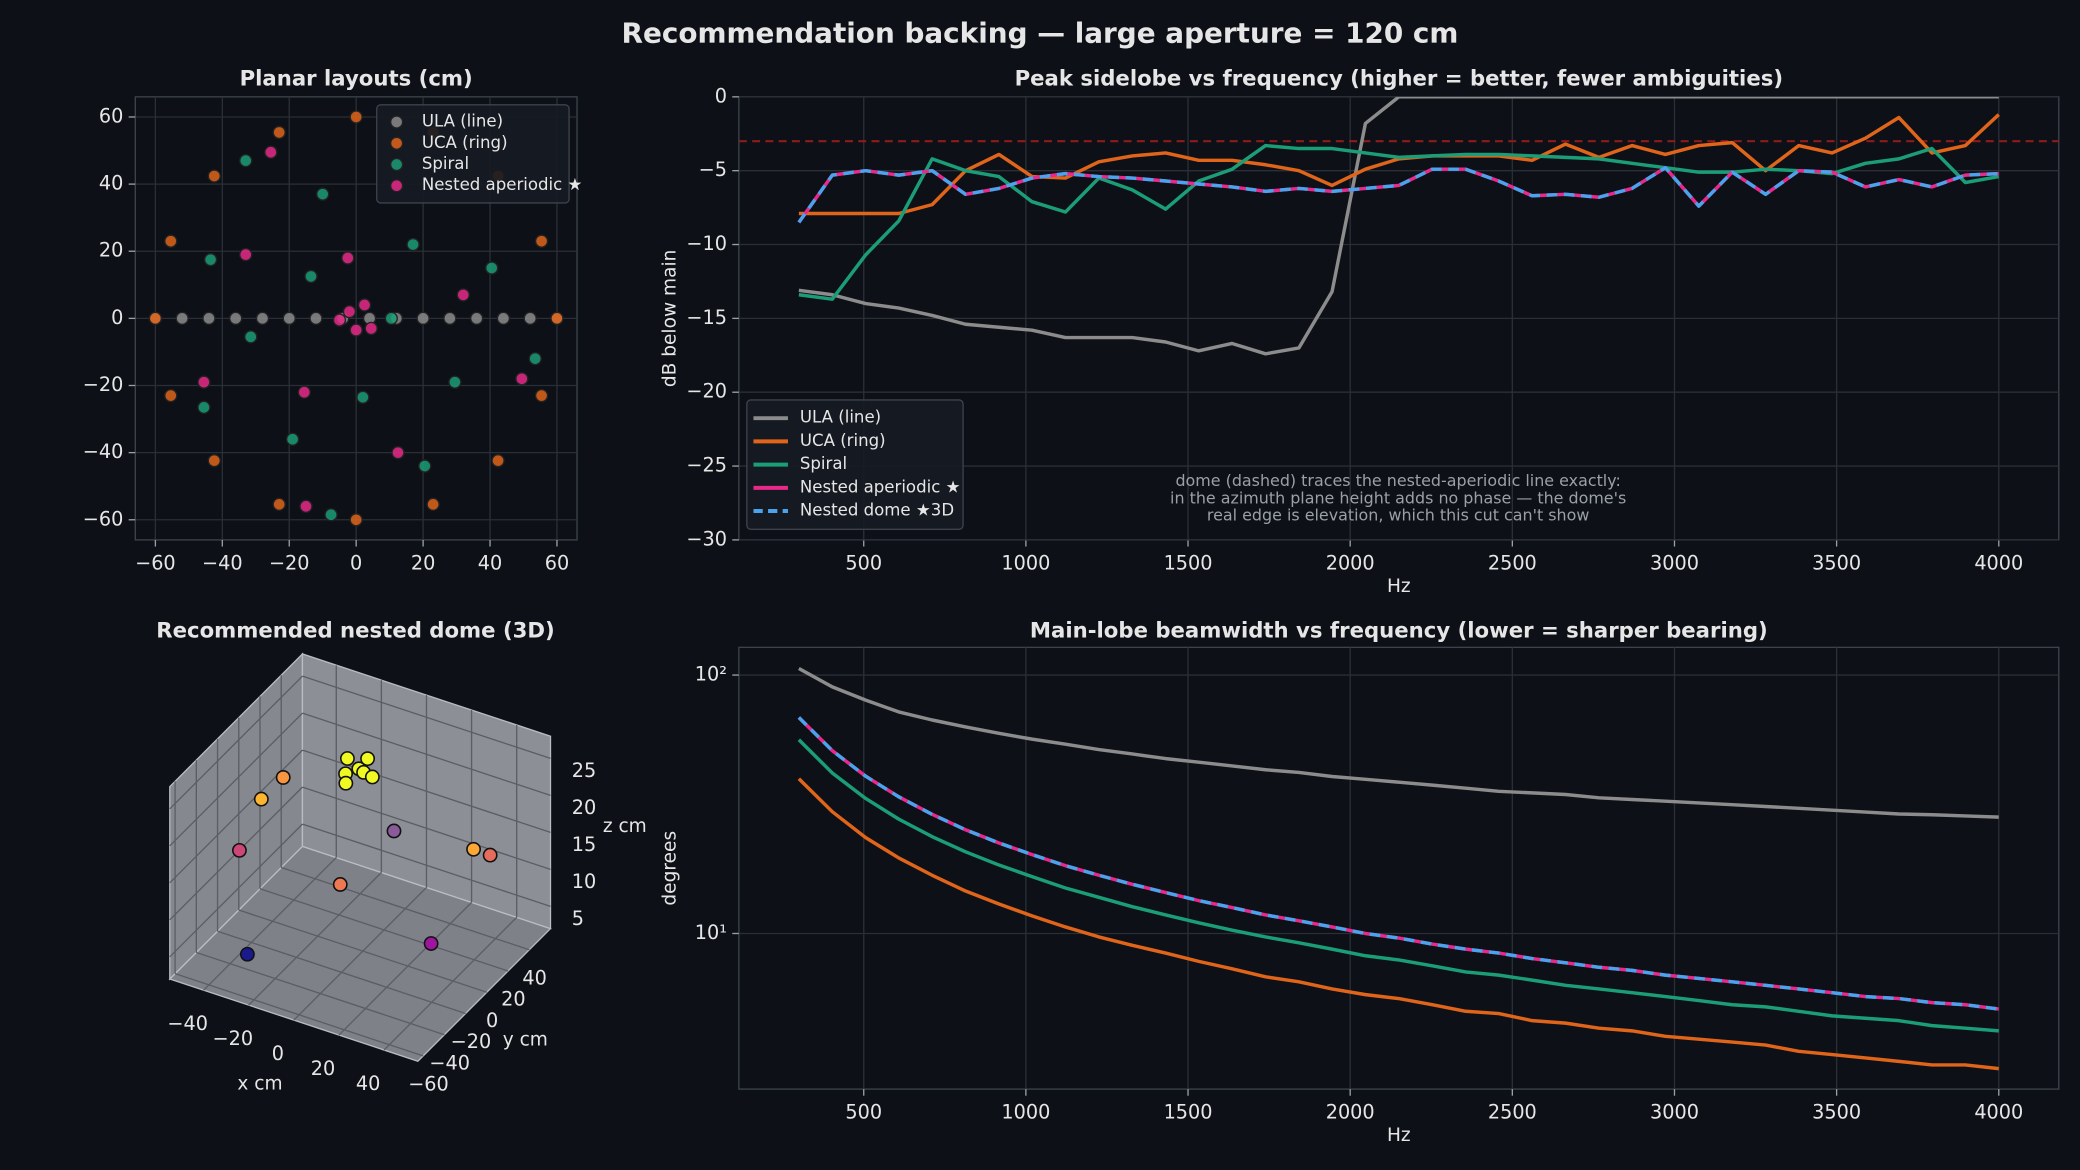 The image size is (2080, 1170). Describe the element at coordinates (669, 319) in the screenshot. I see `y-axis-label: dB below main` at that location.